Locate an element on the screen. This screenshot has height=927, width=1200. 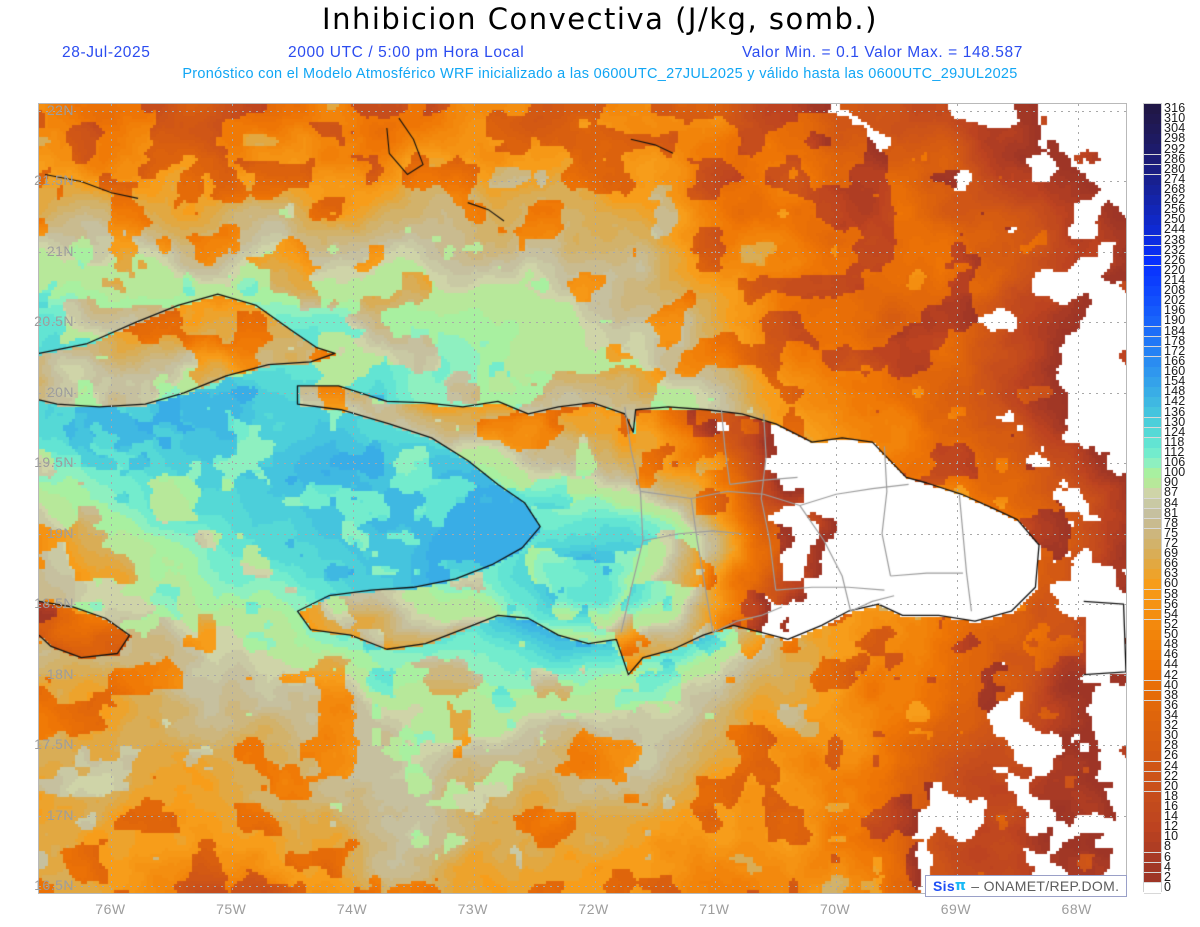
colorbar-tick: 268 is located at coordinates (1175, 188).